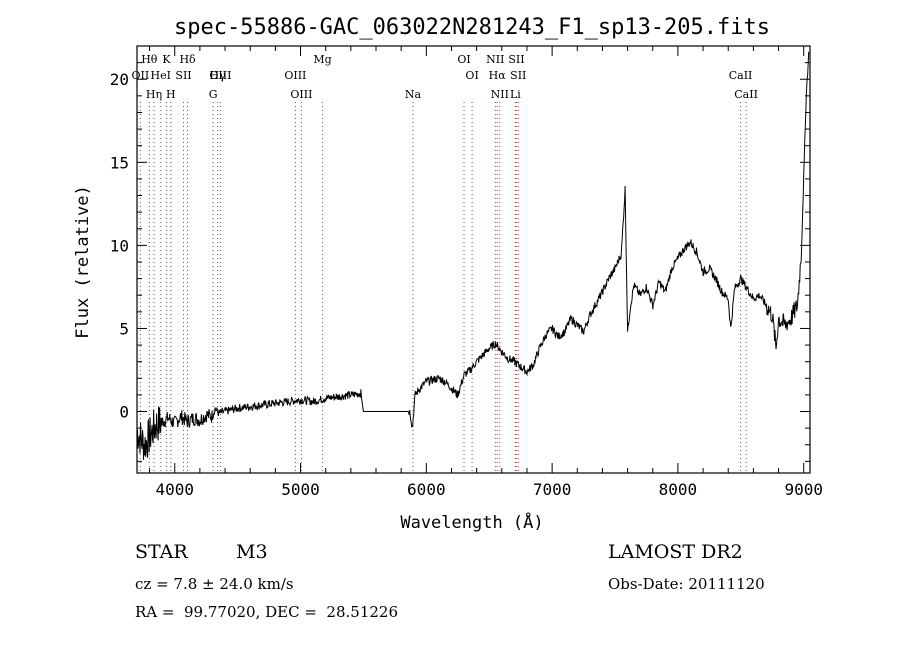  Describe the element at coordinates (83, 262) in the screenshot. I see `y-axis-label: Flux (relative)` at that location.